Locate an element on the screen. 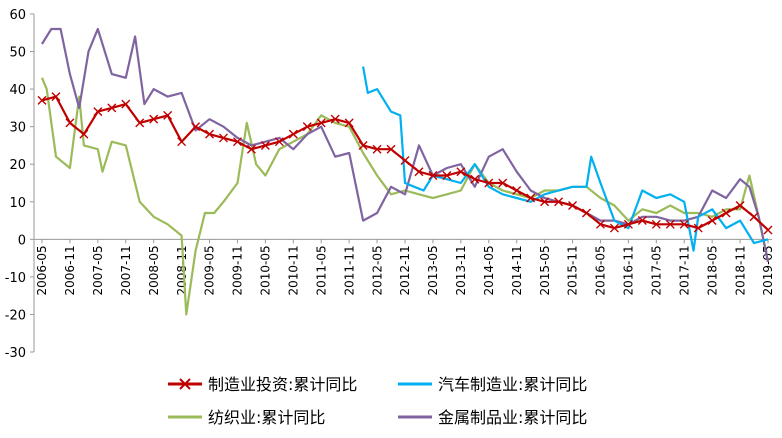 Image resolution: width=782 pixels, height=438 pixels. x-tick-label: 2010-05 is located at coordinates (266, 270).